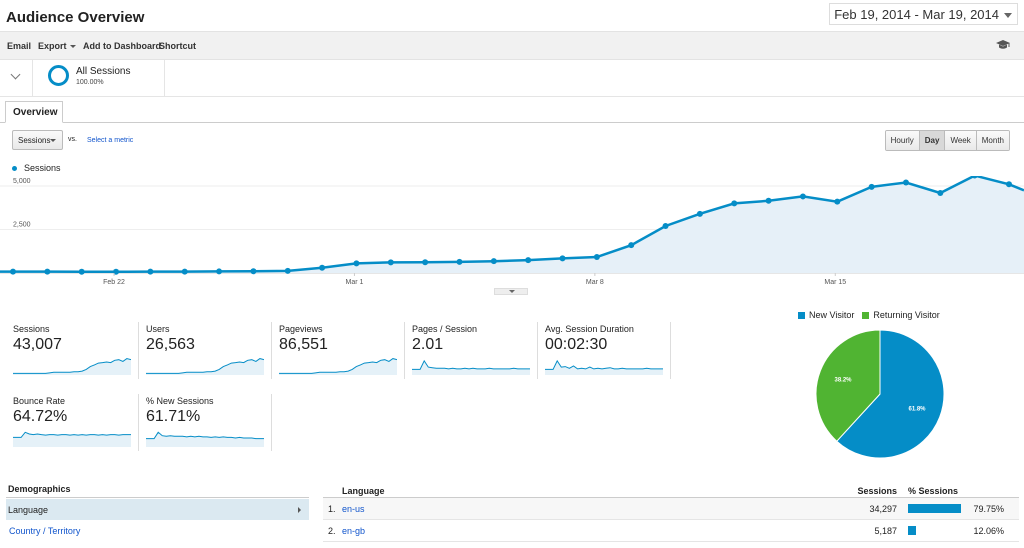  What do you see at coordinates (471, 350) in the screenshot?
I see `metric-tile: Pages / Session 2.01` at bounding box center [471, 350].